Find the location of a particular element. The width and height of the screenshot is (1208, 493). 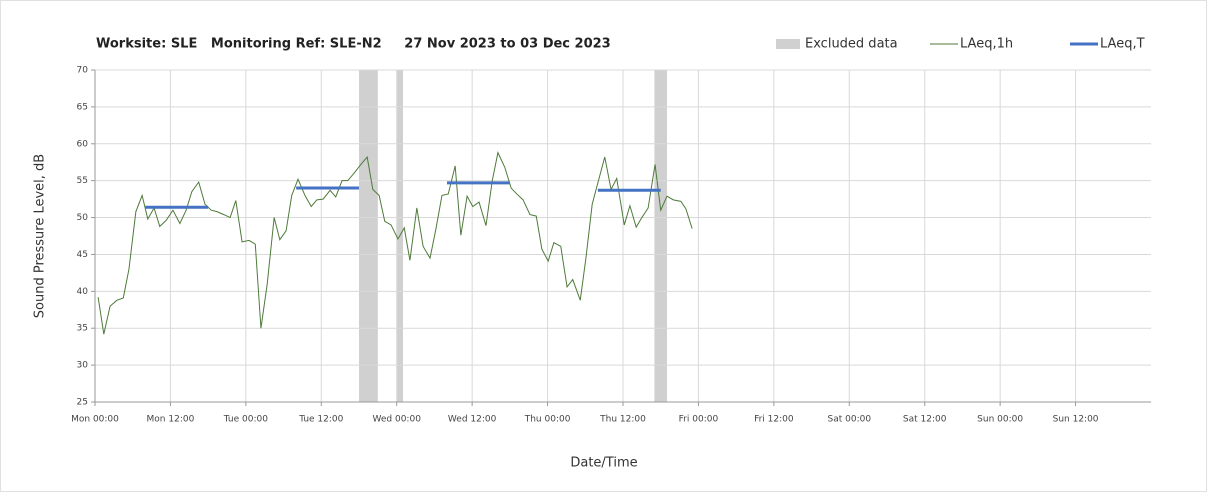

x-tick-label: Wed 12:00 is located at coordinates (472, 420).